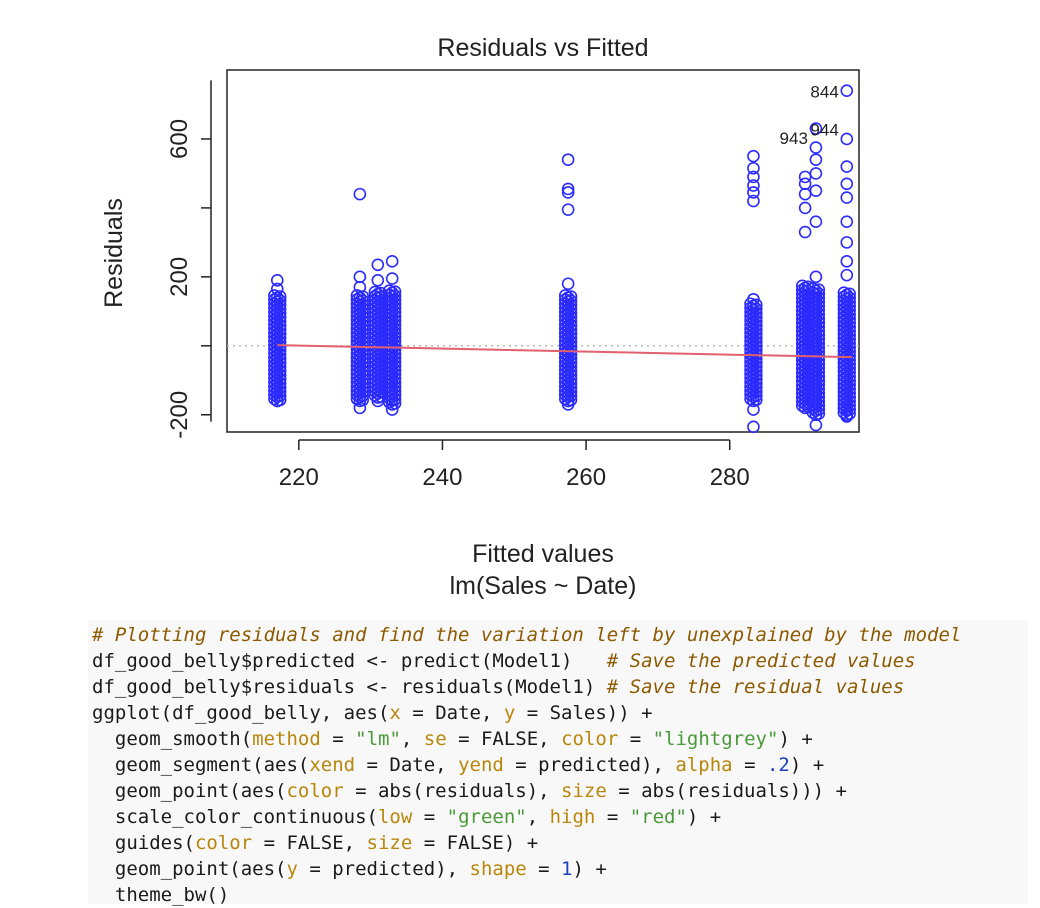  Describe the element at coordinates (486, 817) in the screenshot. I see `code-token: "green"` at that location.